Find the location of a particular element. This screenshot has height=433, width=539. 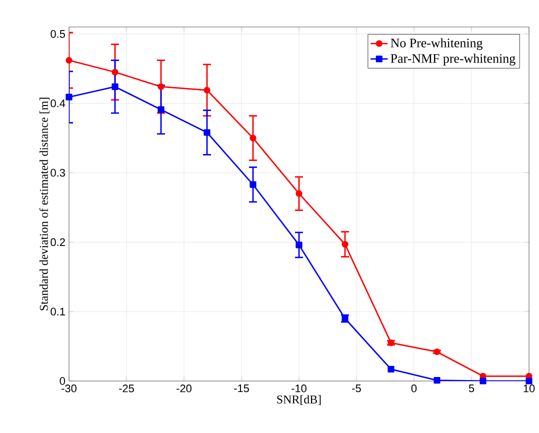

x-tick-label: -15 is located at coordinates (241, 388).